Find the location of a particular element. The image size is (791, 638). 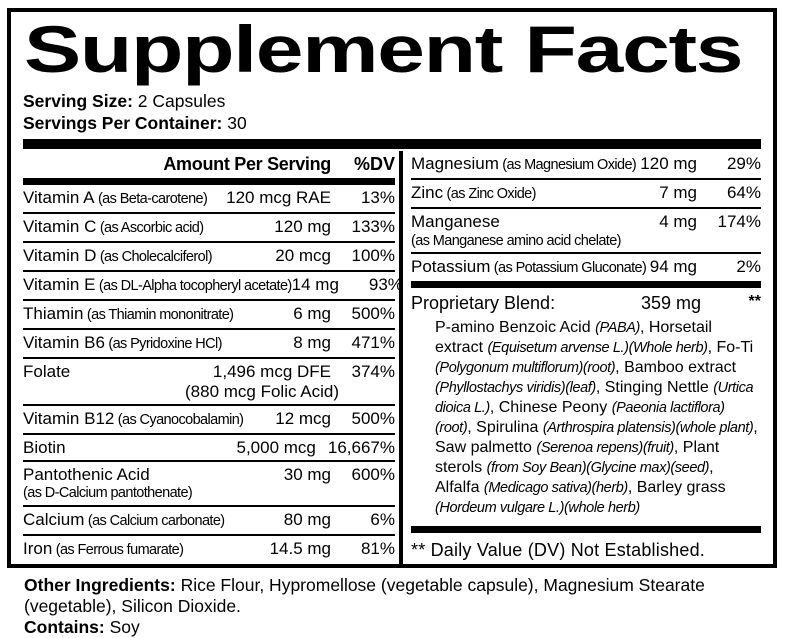

serving-size-label: Serving Size: is located at coordinates (78, 101).